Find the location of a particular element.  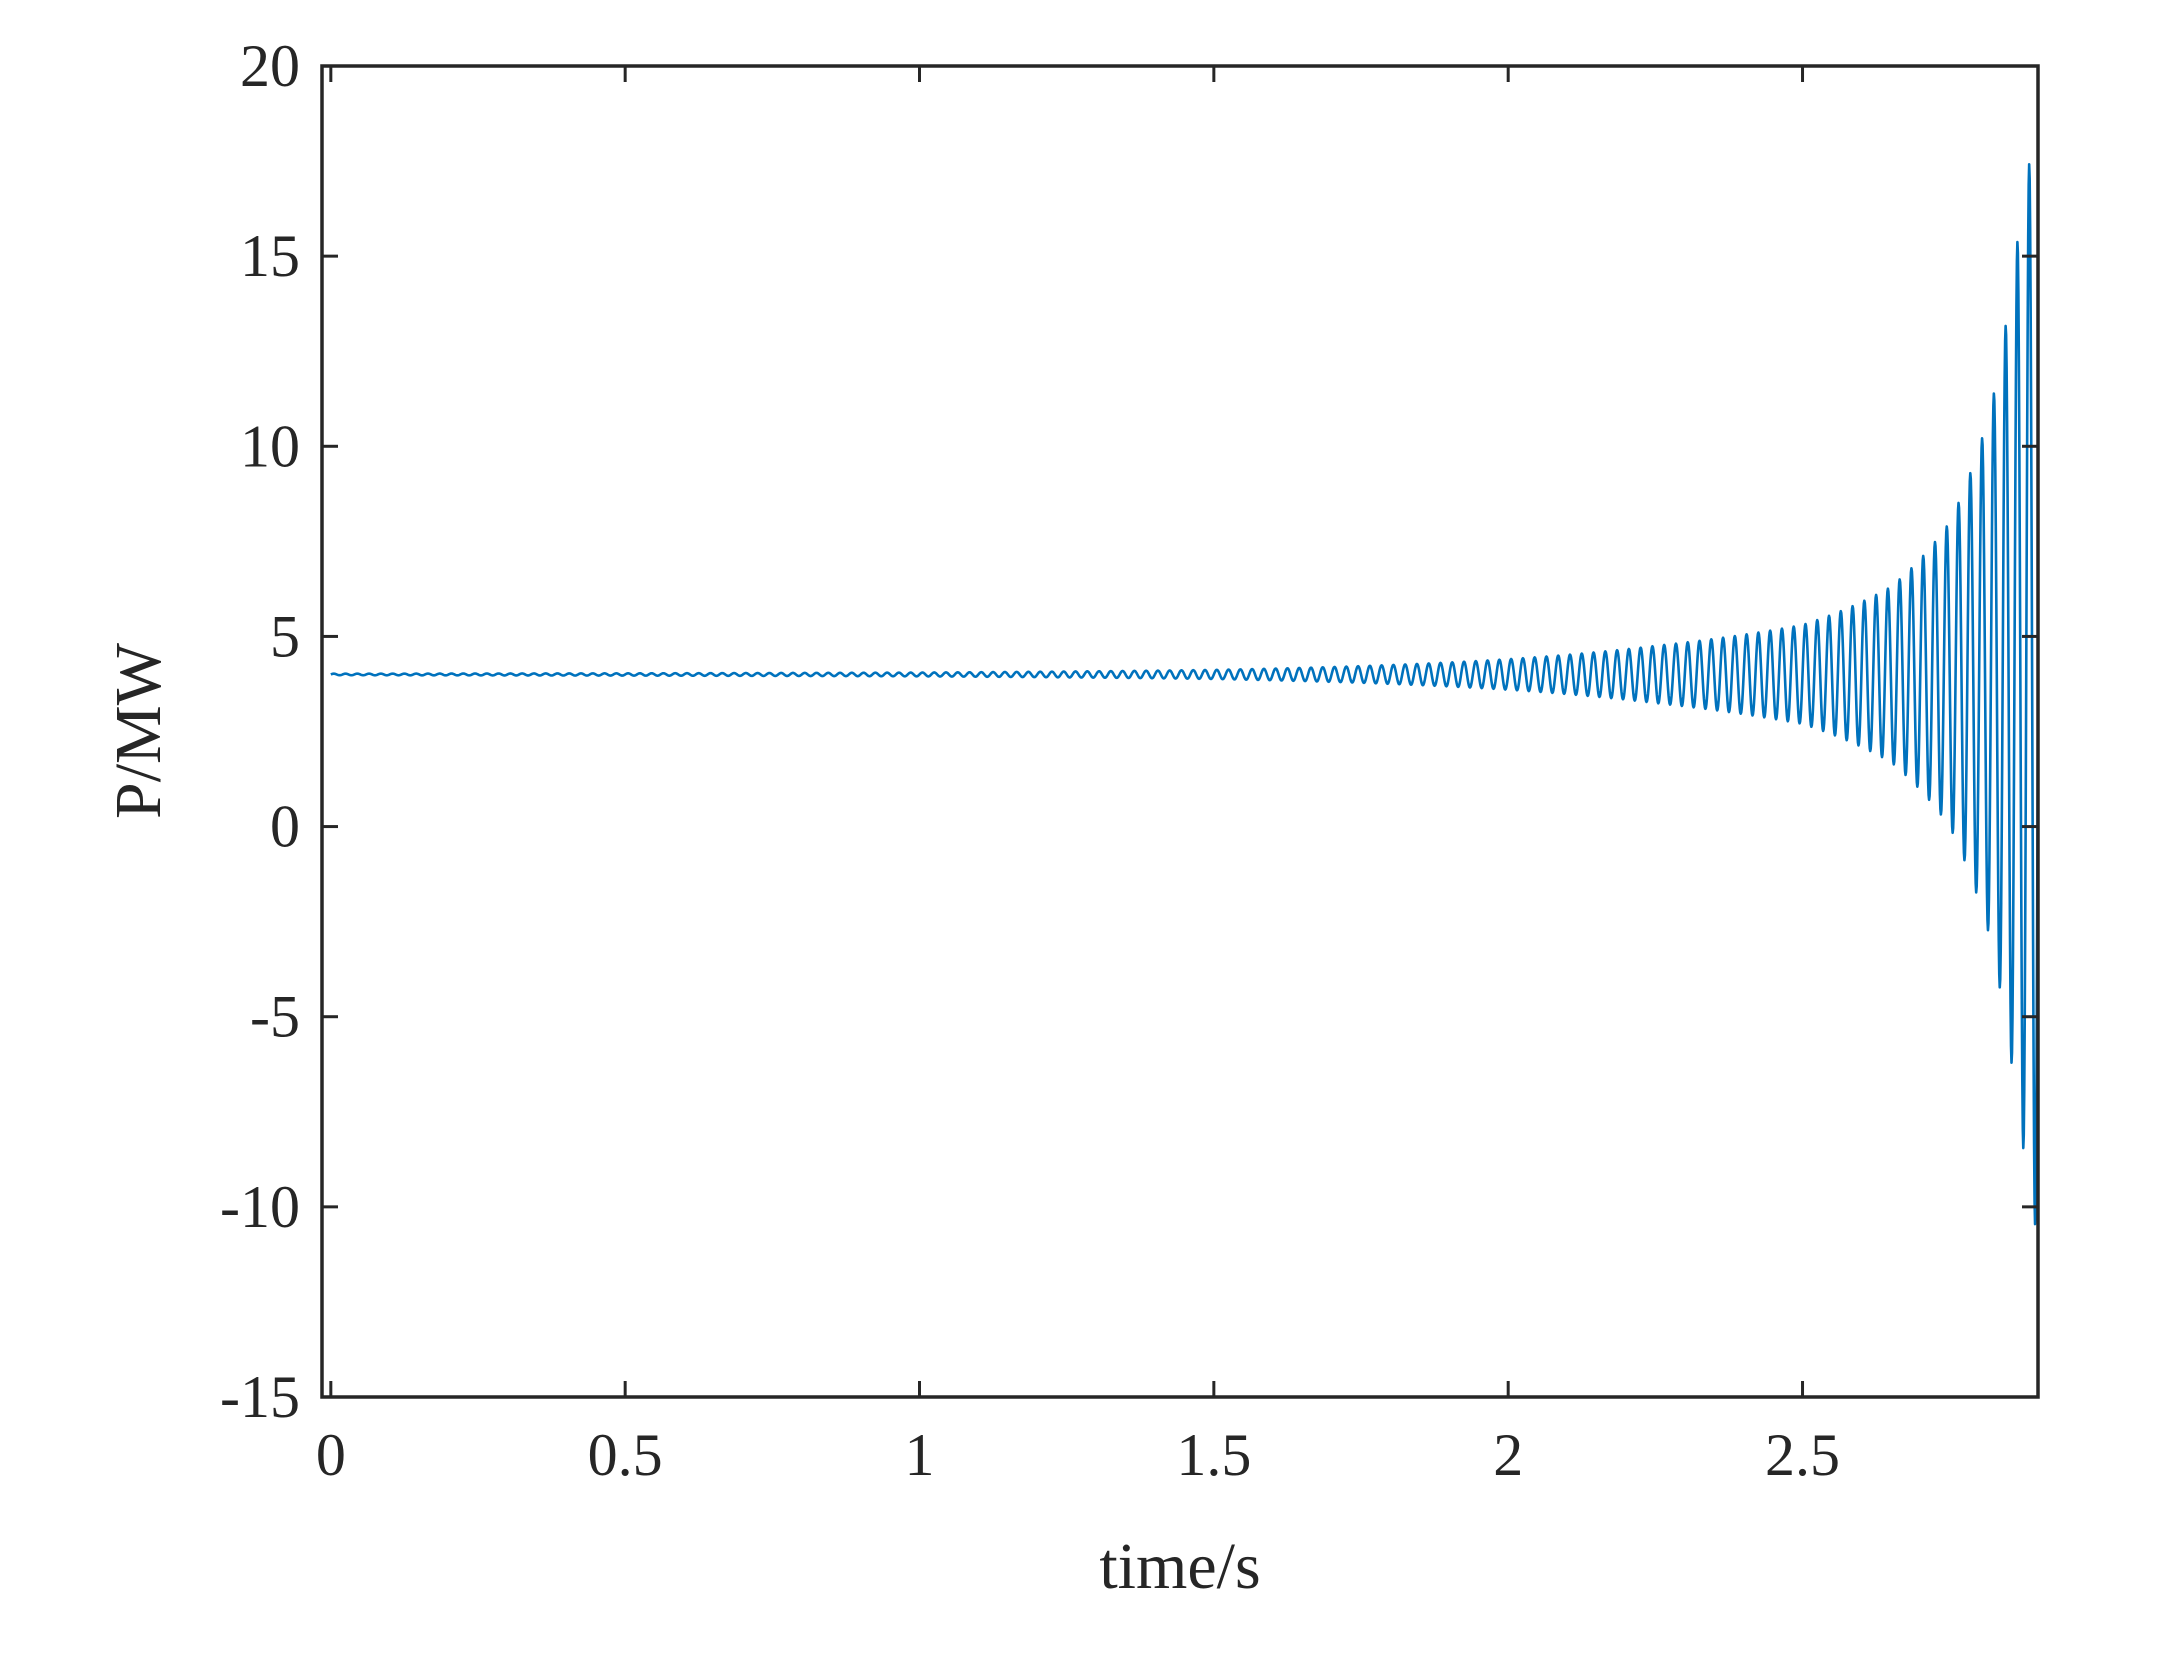

y-tick-label: 20 is located at coordinates (270, 66).